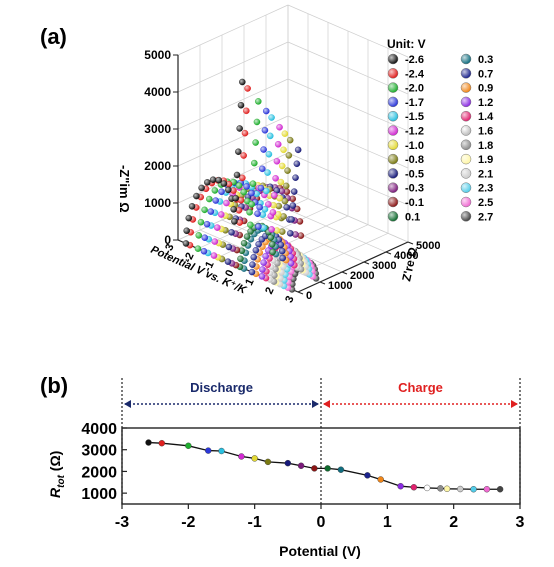 The height and width of the screenshot is (567, 554). What do you see at coordinates (235, 181) in the screenshot?
I see `spectrum--1.7` at bounding box center [235, 181].